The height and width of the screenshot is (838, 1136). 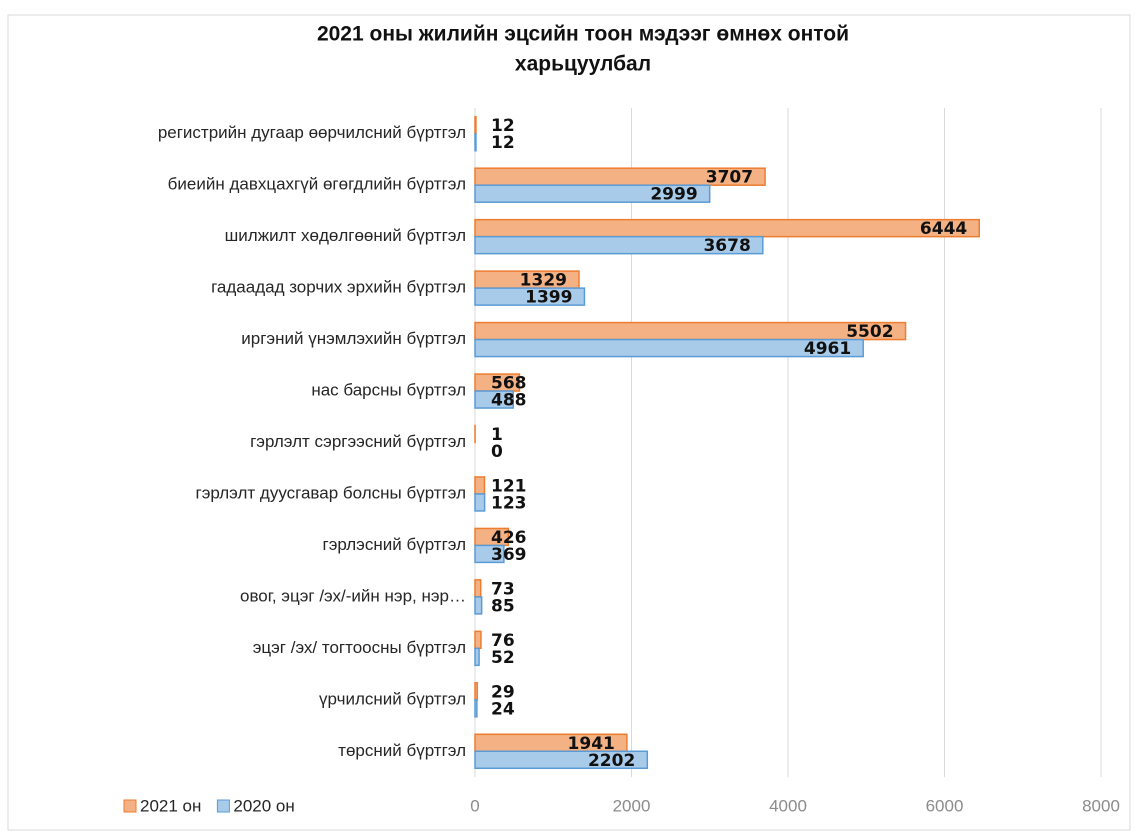 What do you see at coordinates (788, 805) in the screenshot?
I see `x-tick-label: 4000` at bounding box center [788, 805].